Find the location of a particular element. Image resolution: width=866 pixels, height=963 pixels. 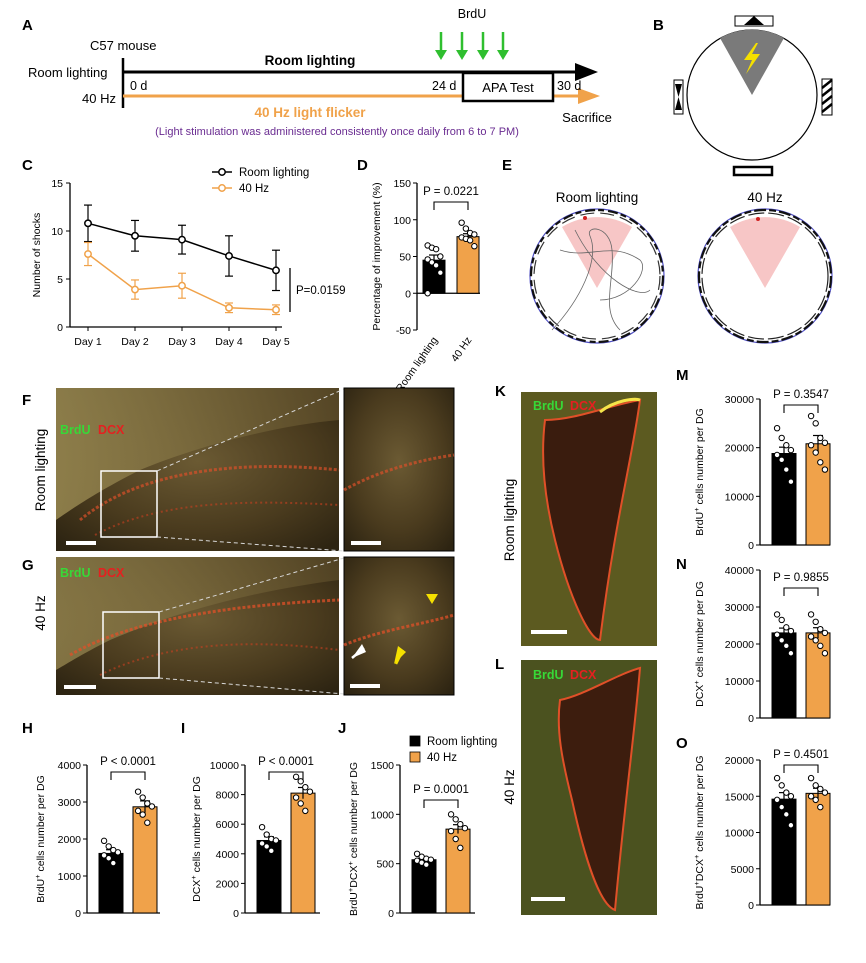

stain-green-g: BrdU is located at coordinates (75, 573).